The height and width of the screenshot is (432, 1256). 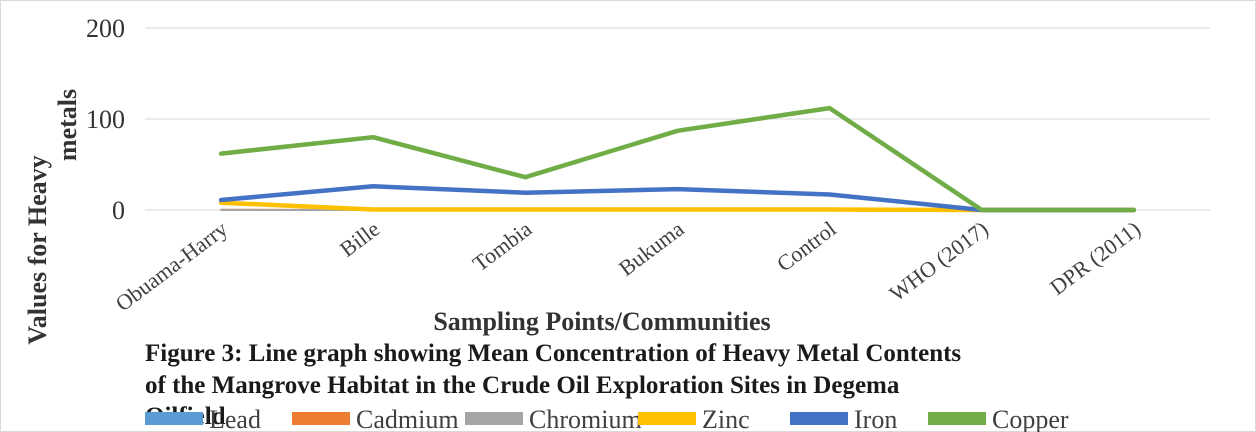 What do you see at coordinates (726, 418) in the screenshot?
I see `legend-label-zinc: Zinc` at bounding box center [726, 418].